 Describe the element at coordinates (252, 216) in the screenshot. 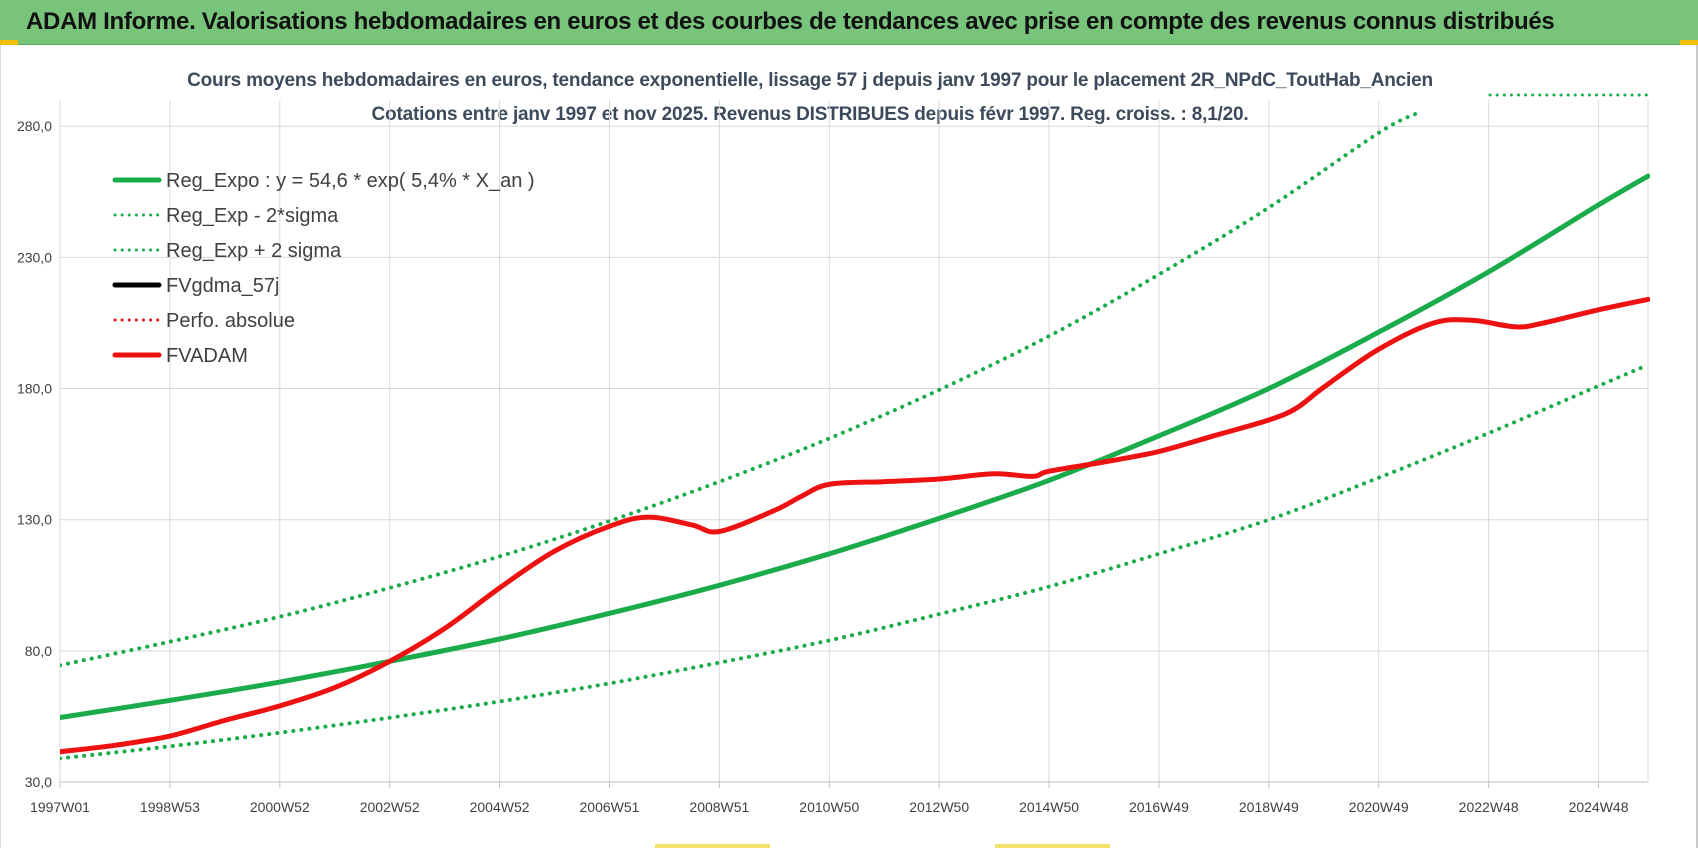

I see `legend-label: Reg_Exp - 2*sigma` at that location.